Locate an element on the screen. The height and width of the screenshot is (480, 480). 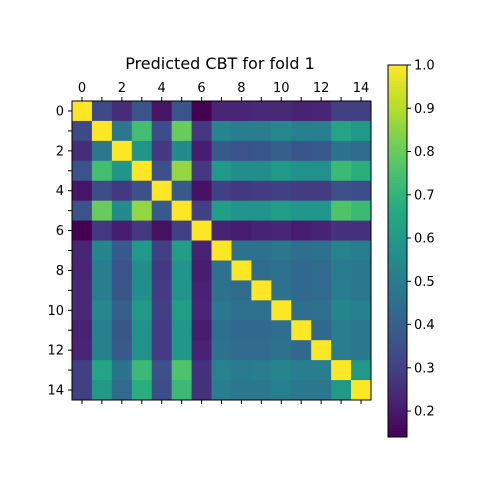
colorbar-tick-label: 0.4 is located at coordinates (424, 325).